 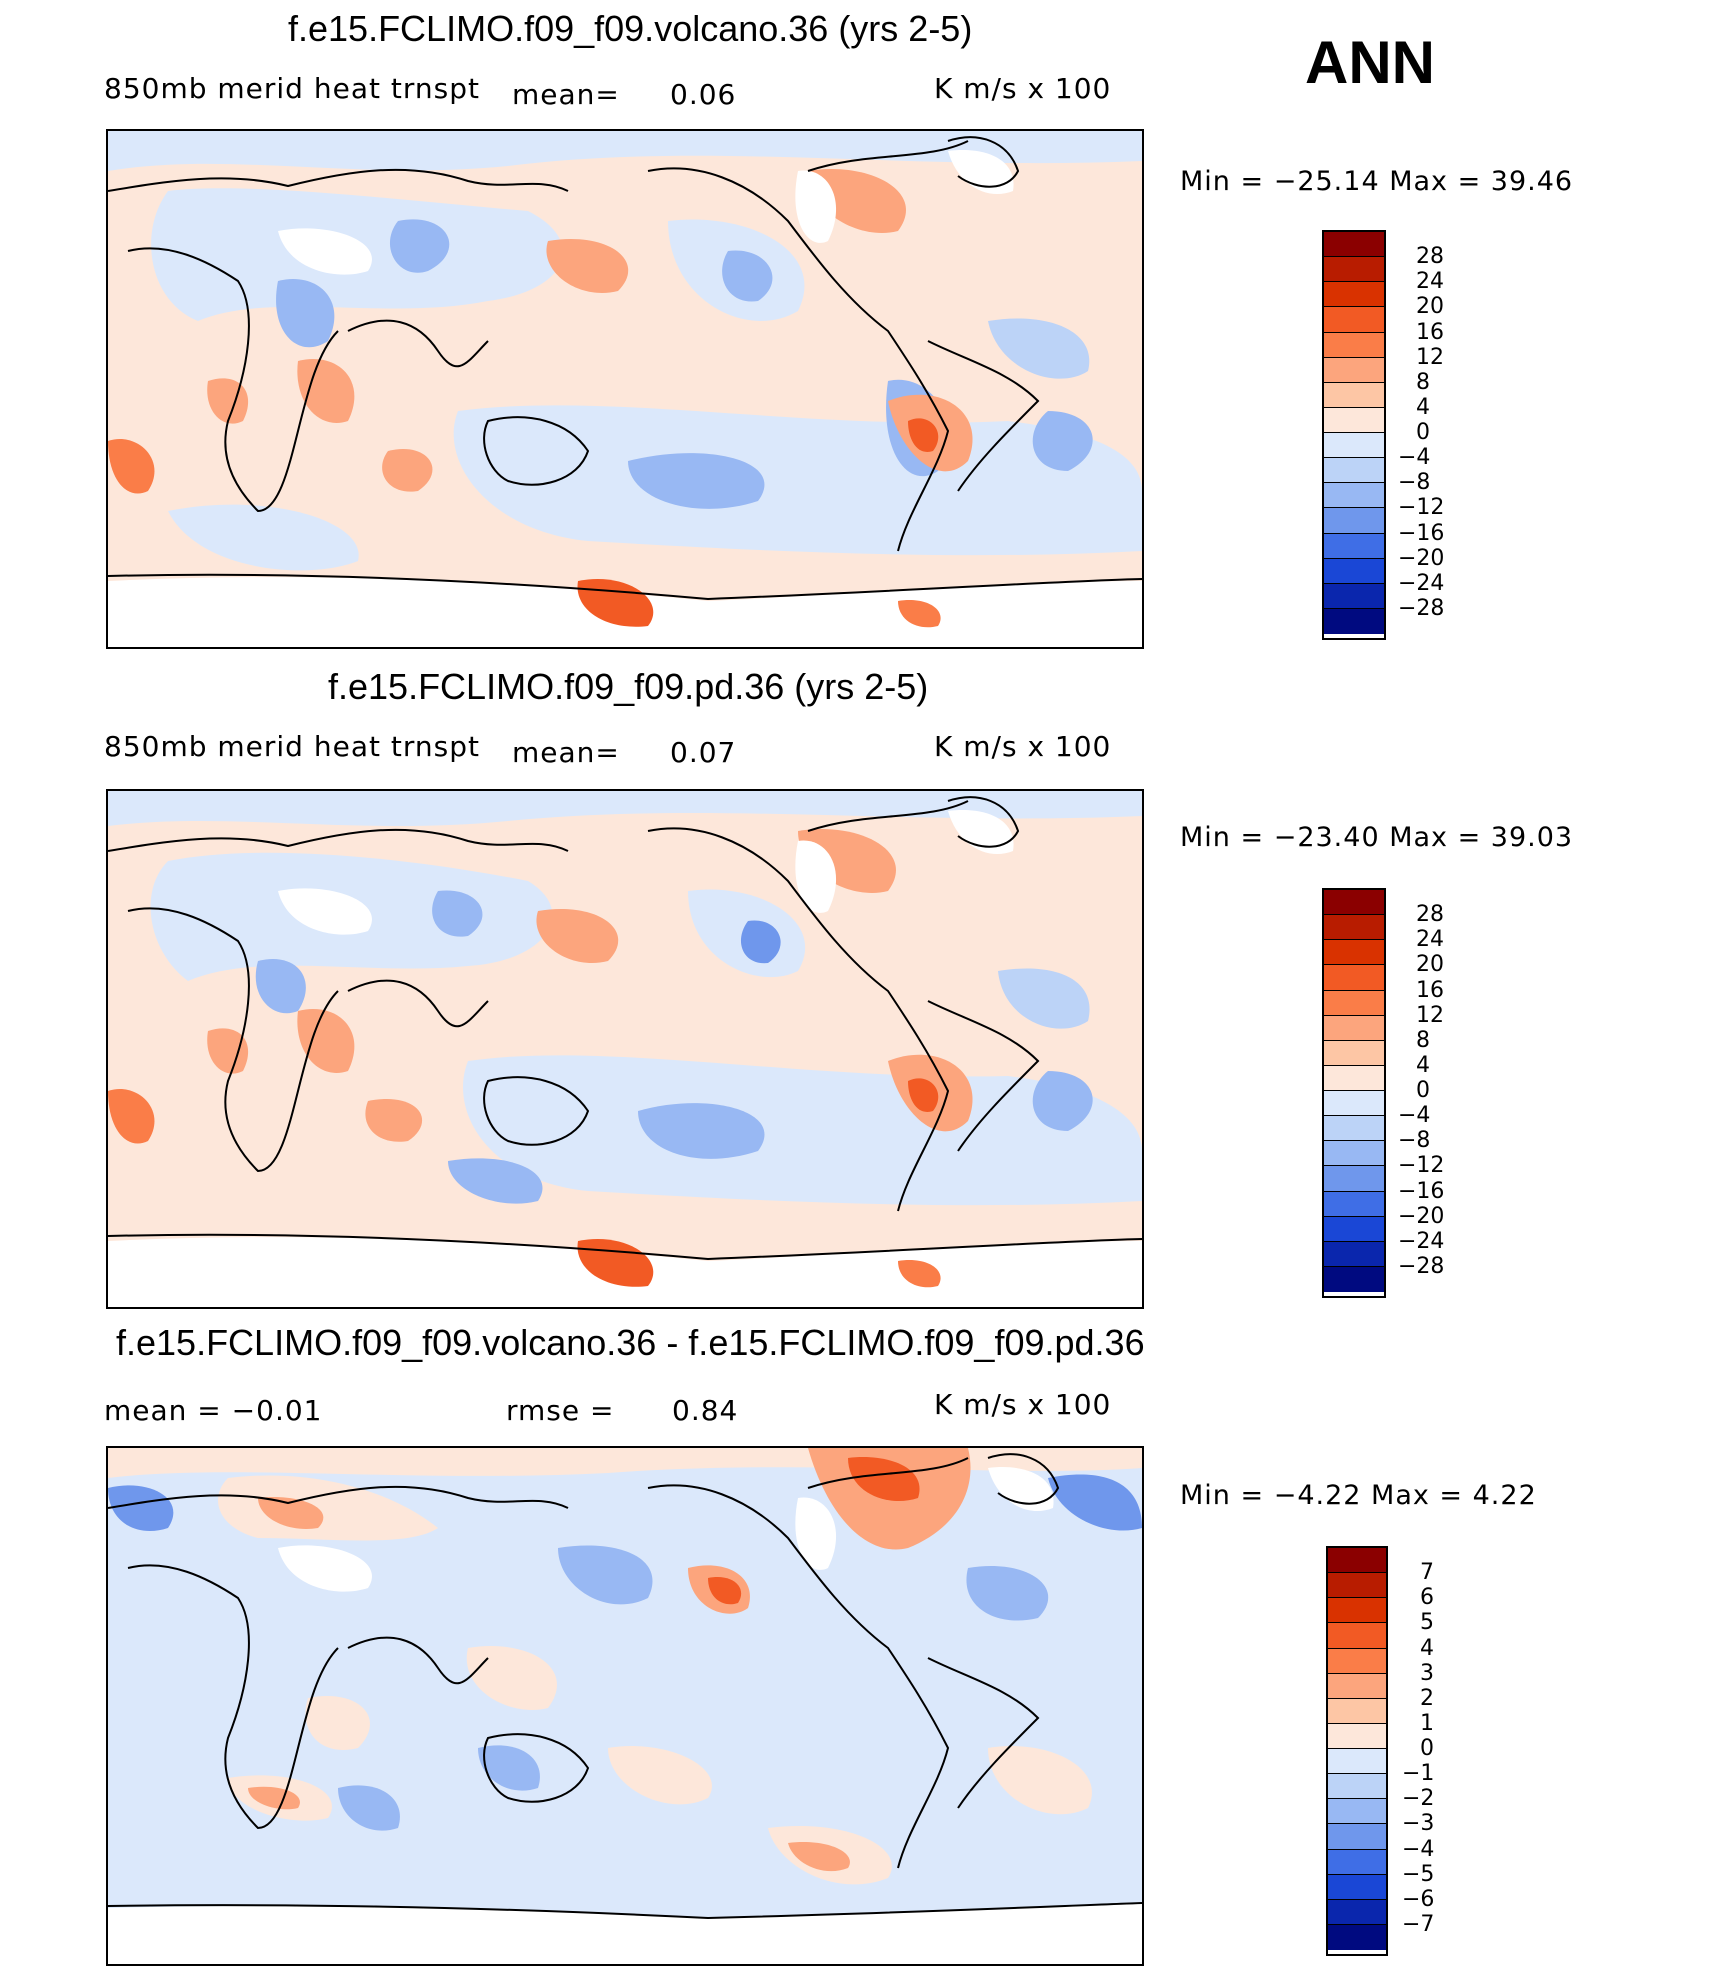 I want to click on panel1-mean-value: 0.06, so click(x=703, y=94).